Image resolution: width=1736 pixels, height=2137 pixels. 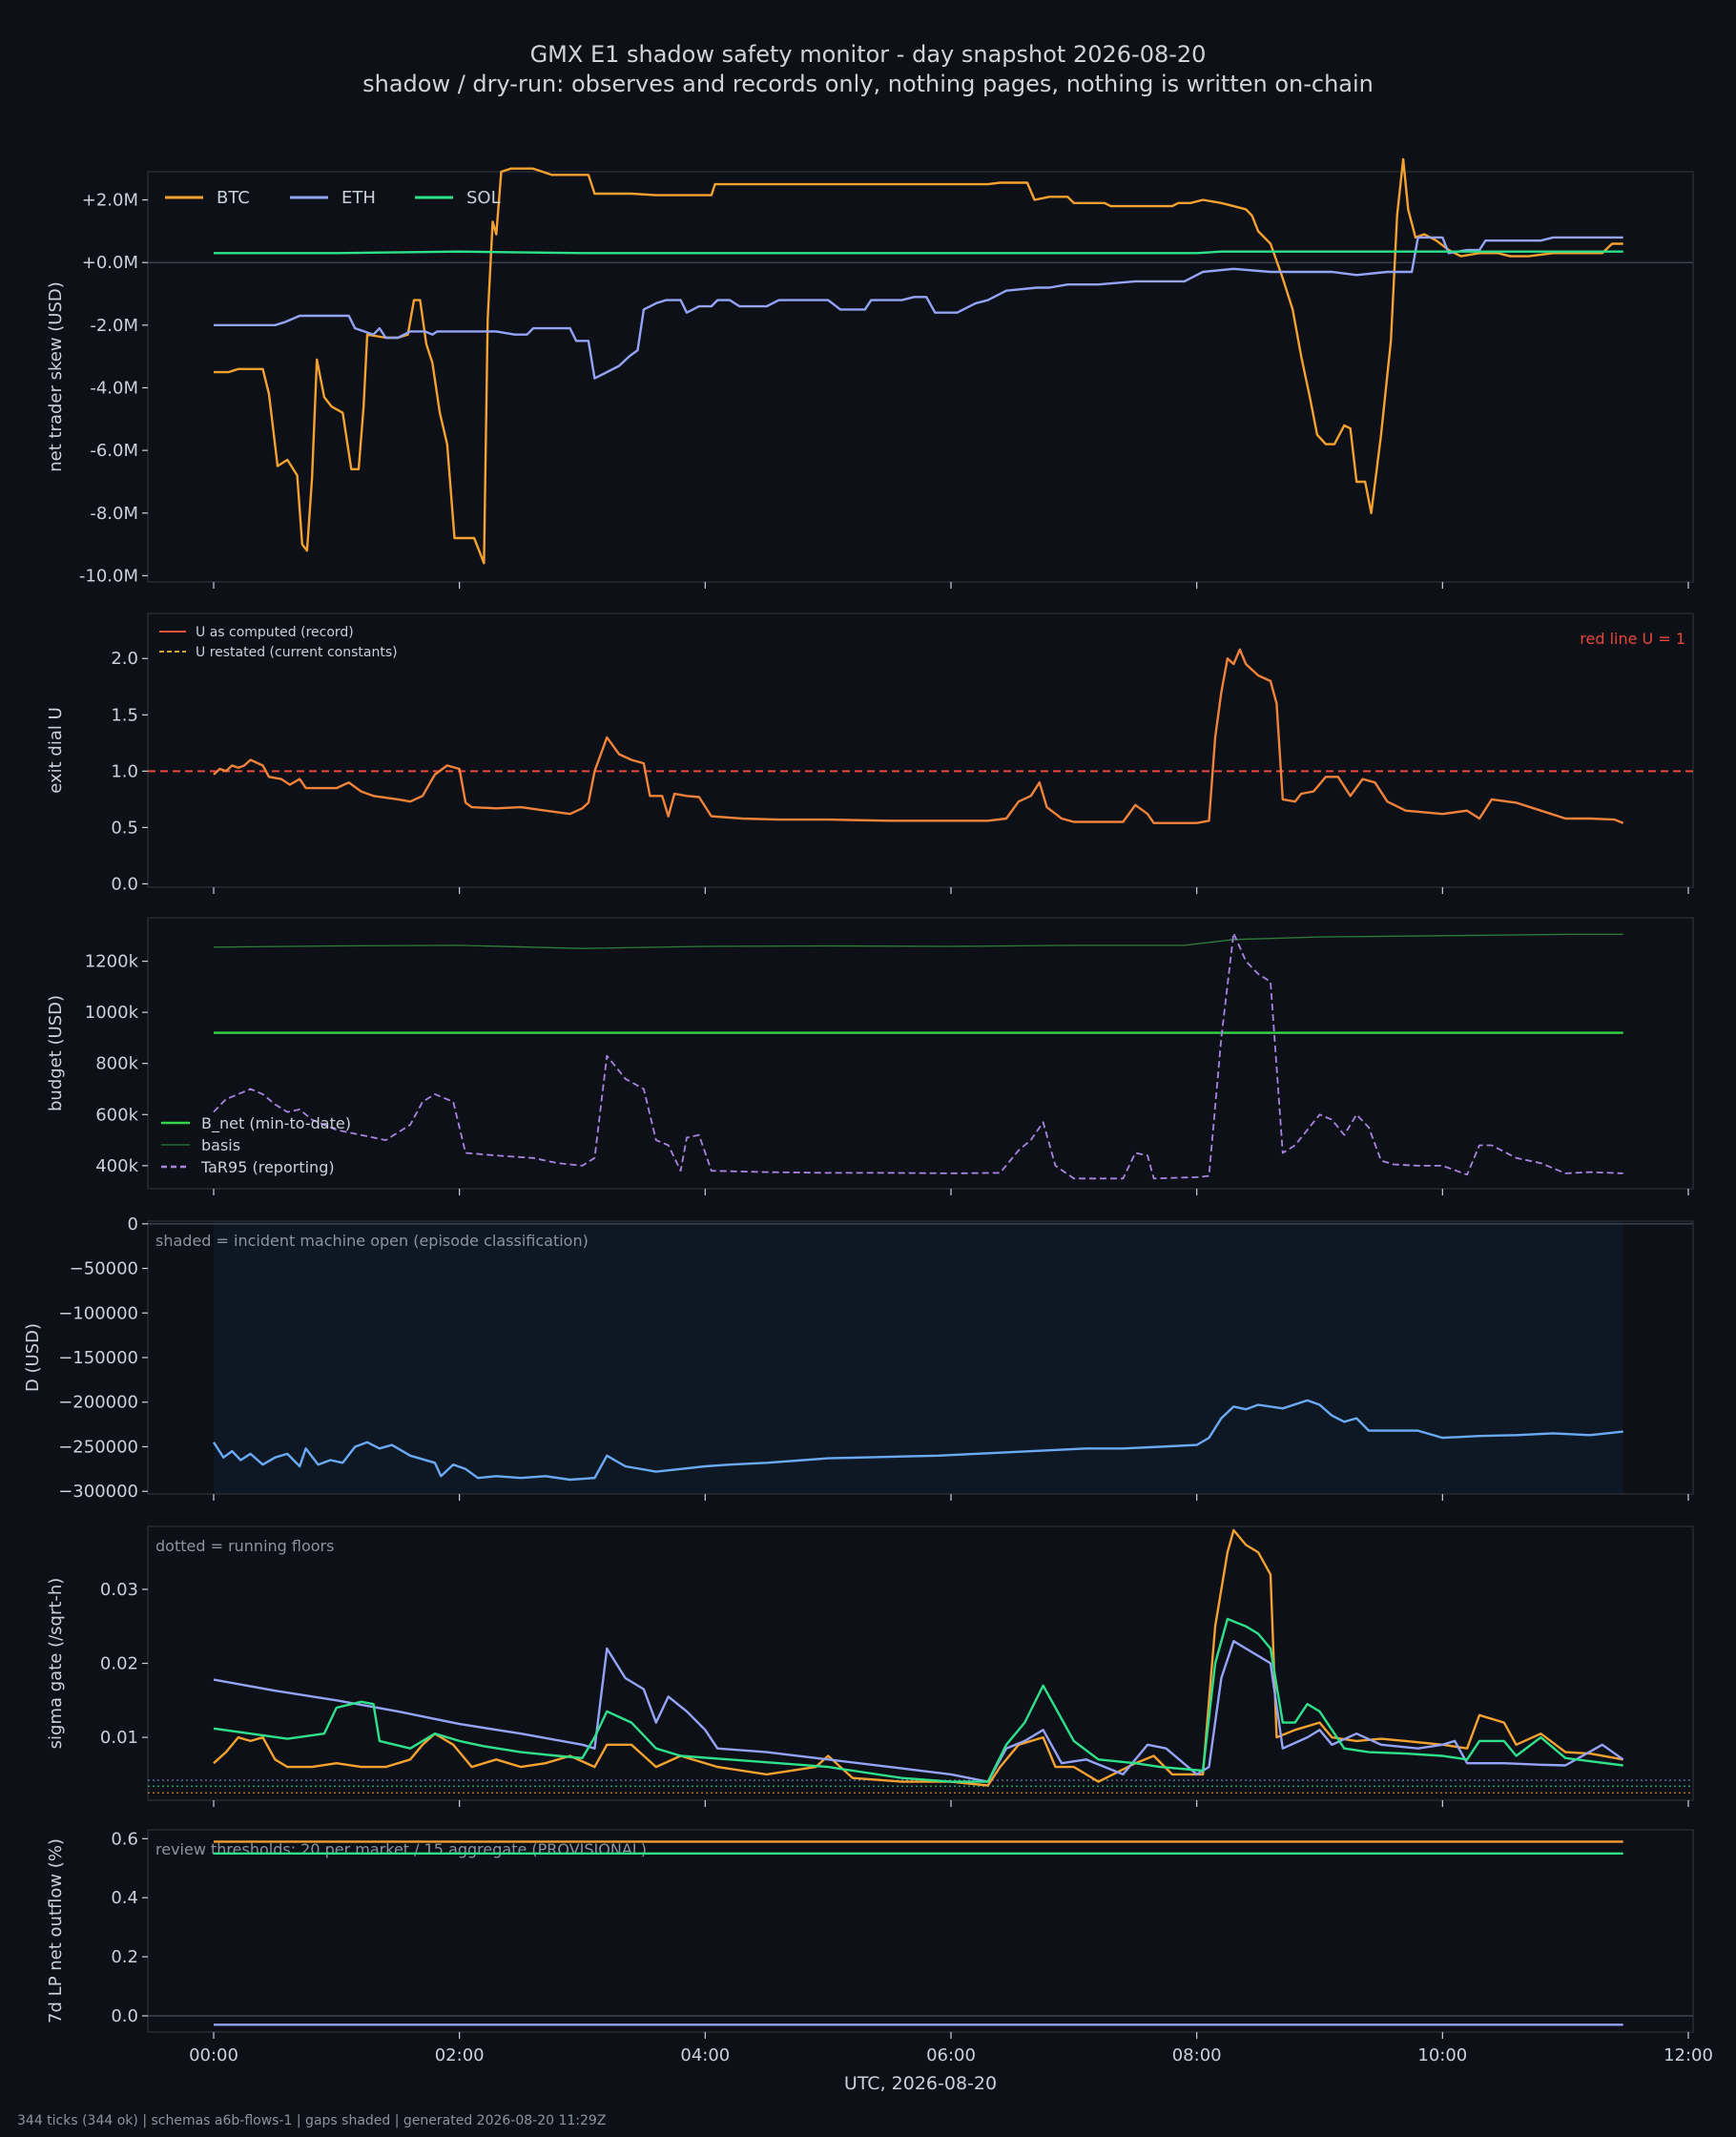 I want to click on legend-label: U as computed (record), so click(x=275, y=632).